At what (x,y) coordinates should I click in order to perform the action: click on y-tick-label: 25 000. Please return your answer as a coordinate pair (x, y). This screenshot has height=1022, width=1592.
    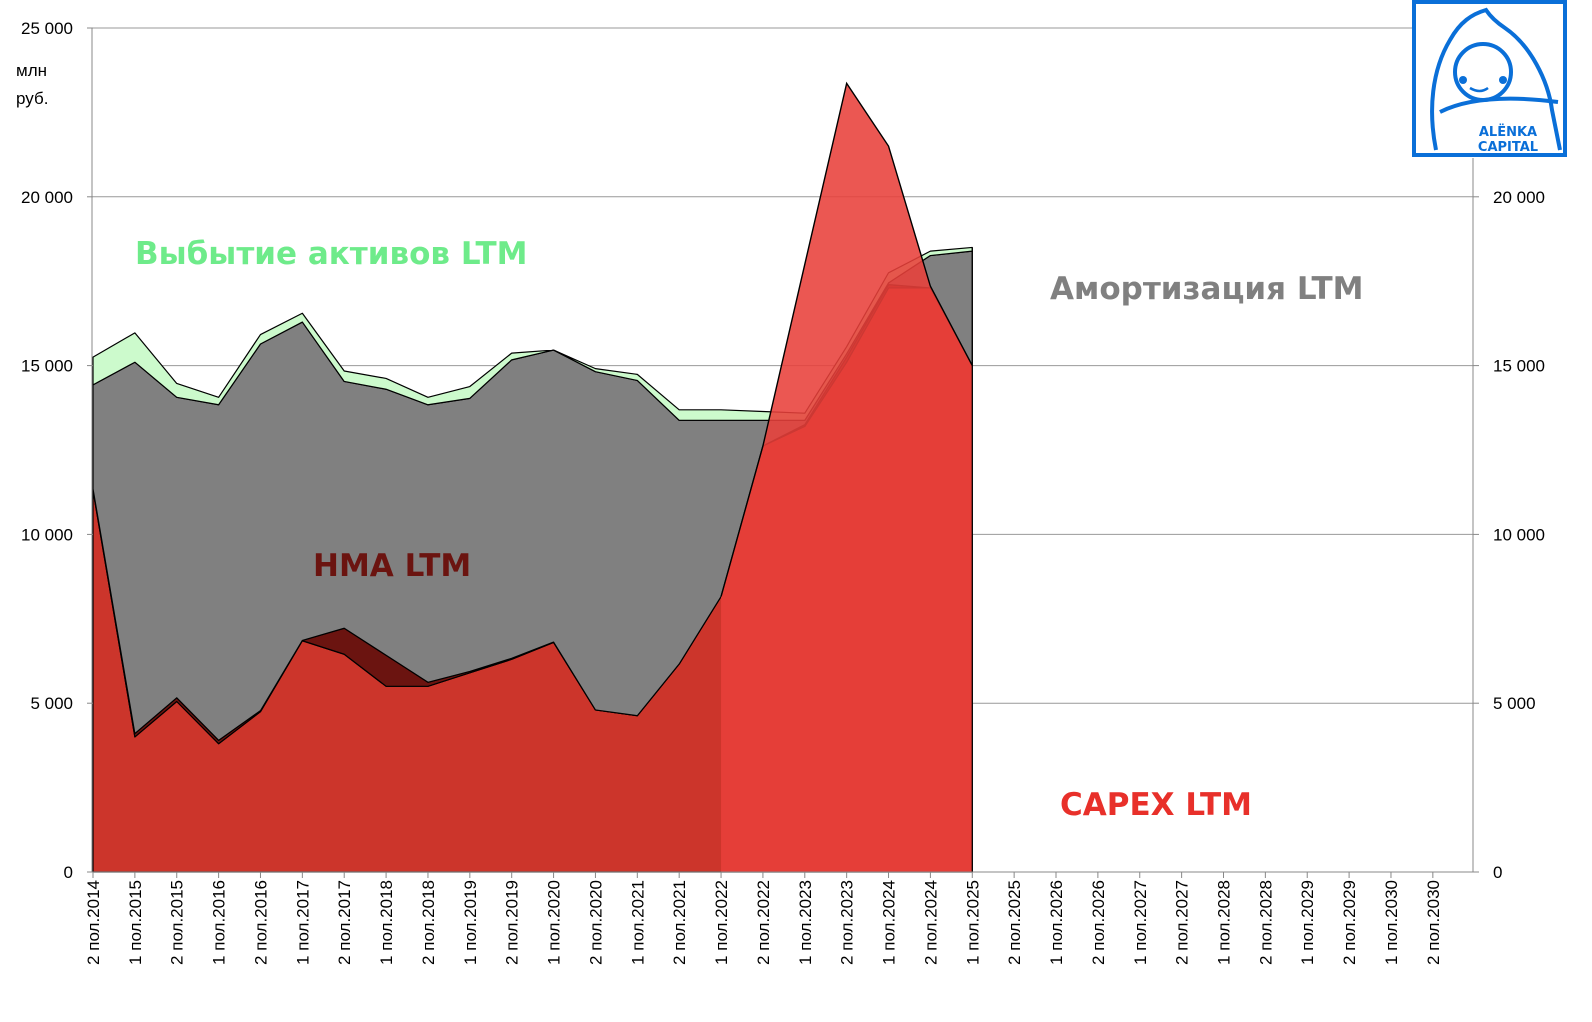
    Looking at the image, I should click on (47, 28).